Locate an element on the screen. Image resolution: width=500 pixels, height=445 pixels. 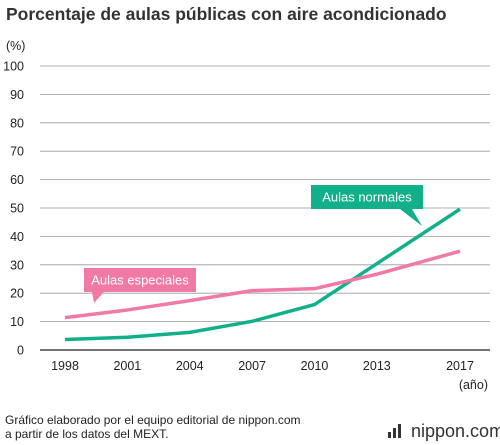
y-tick-label: 100 is located at coordinates (13, 67).